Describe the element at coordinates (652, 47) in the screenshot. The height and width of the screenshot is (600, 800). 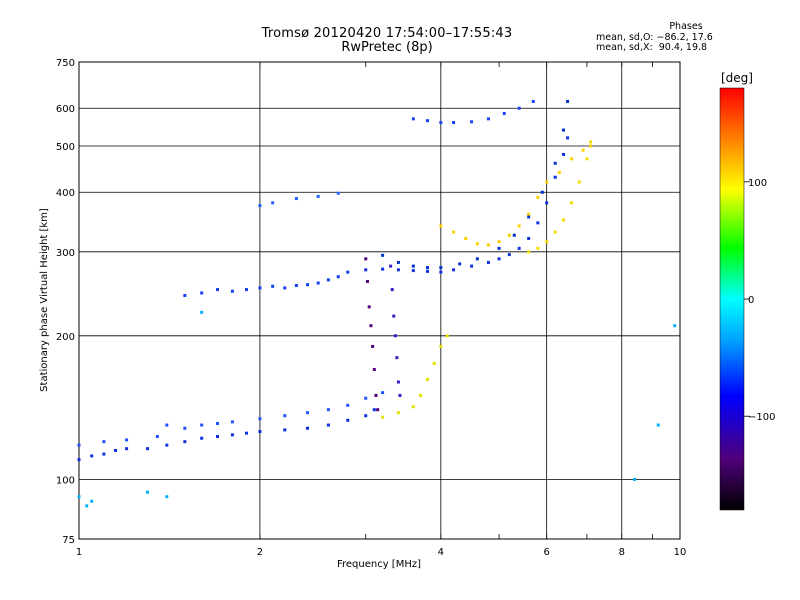
I see `phases-x-line: mean, sd,X: 90.4, 19.8` at that location.